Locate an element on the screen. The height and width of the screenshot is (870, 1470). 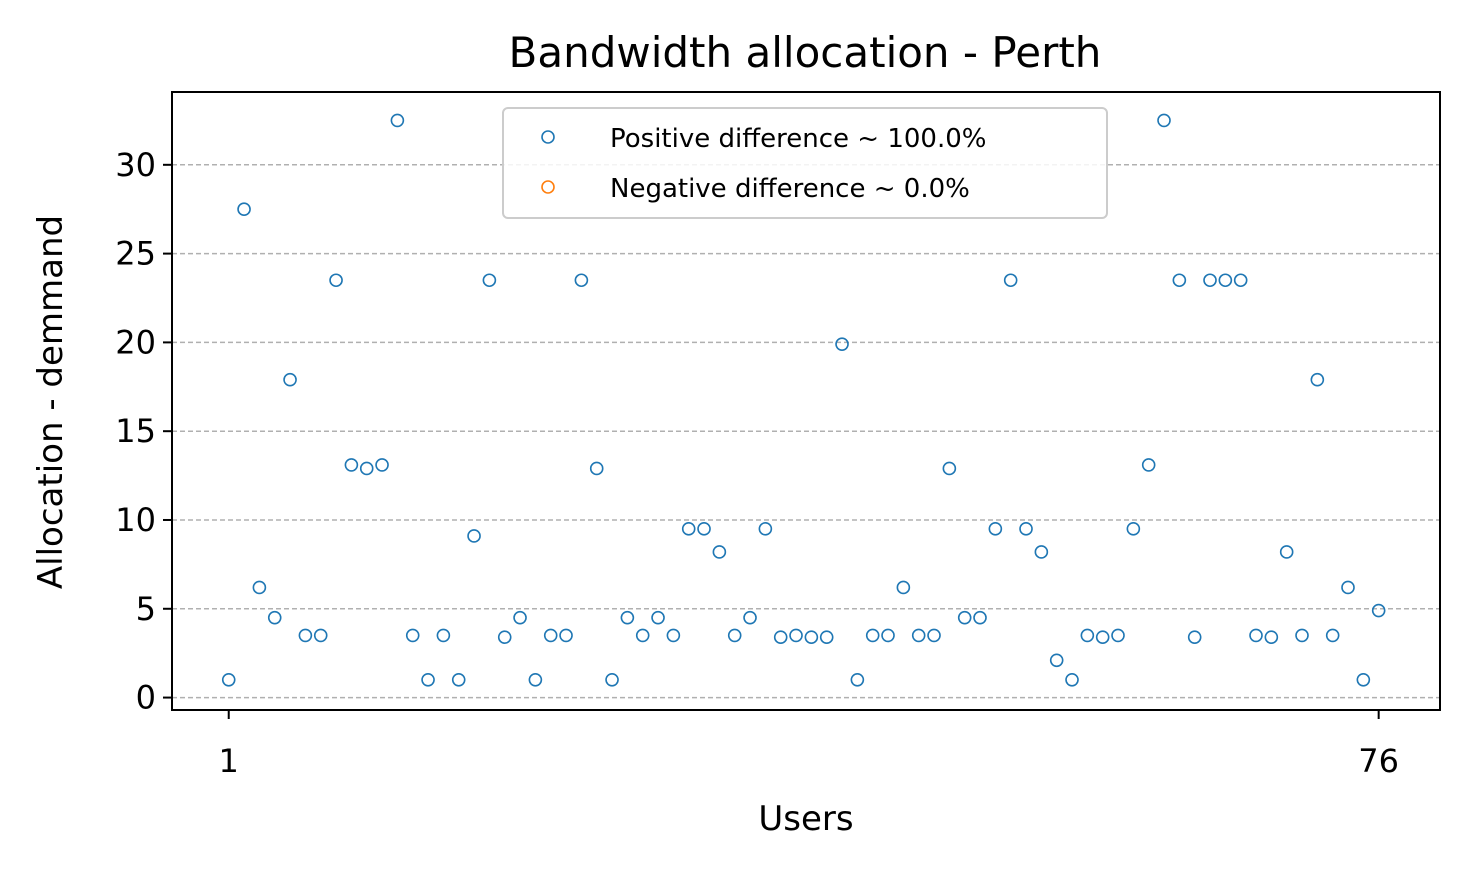
y-axis-ticks: 0 5 10 15 20 25 30 is located at coordinates (143, 431).